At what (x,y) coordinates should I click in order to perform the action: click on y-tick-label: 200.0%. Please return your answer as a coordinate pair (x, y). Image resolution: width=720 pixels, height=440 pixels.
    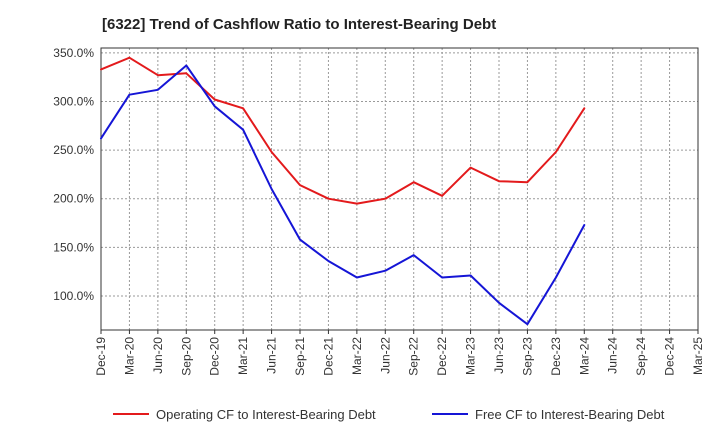
    Looking at the image, I should click on (73, 199).